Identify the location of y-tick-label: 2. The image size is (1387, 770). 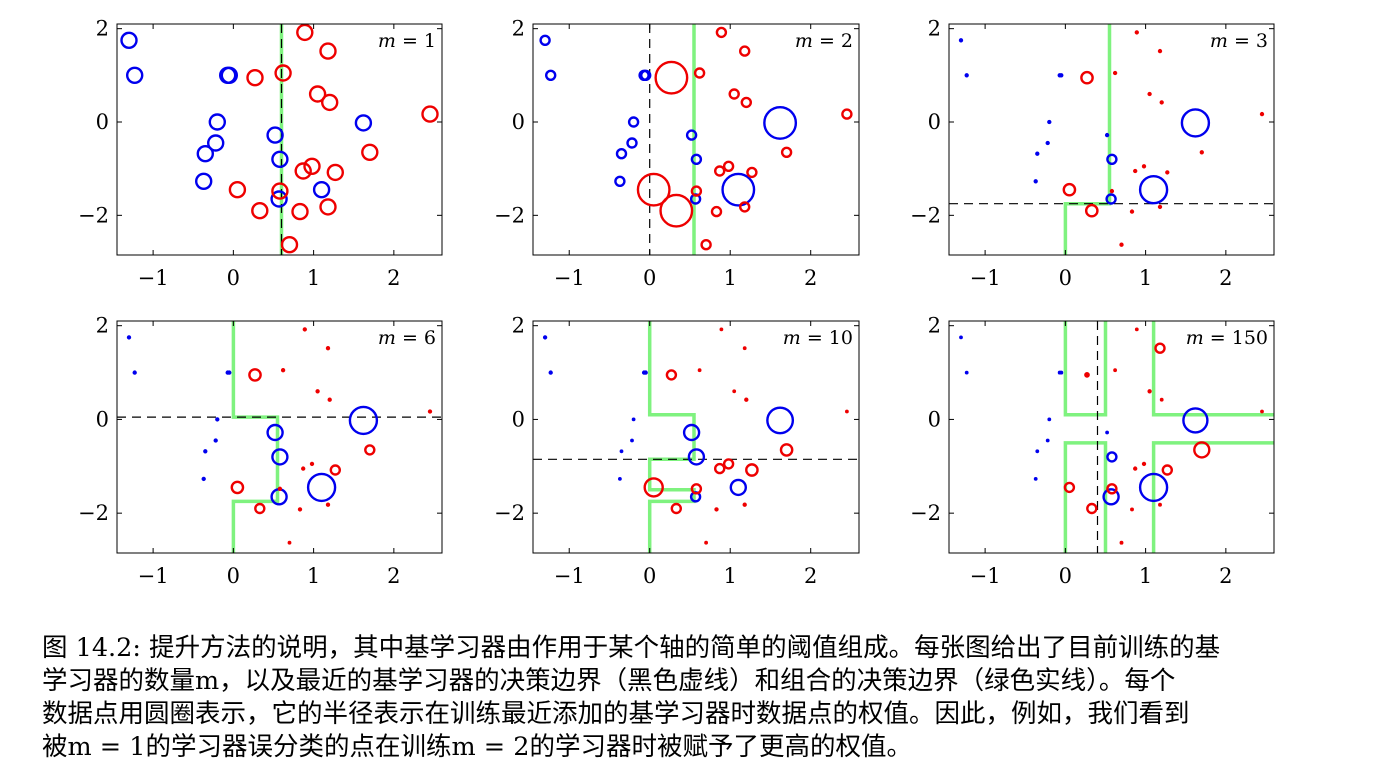
(518, 326).